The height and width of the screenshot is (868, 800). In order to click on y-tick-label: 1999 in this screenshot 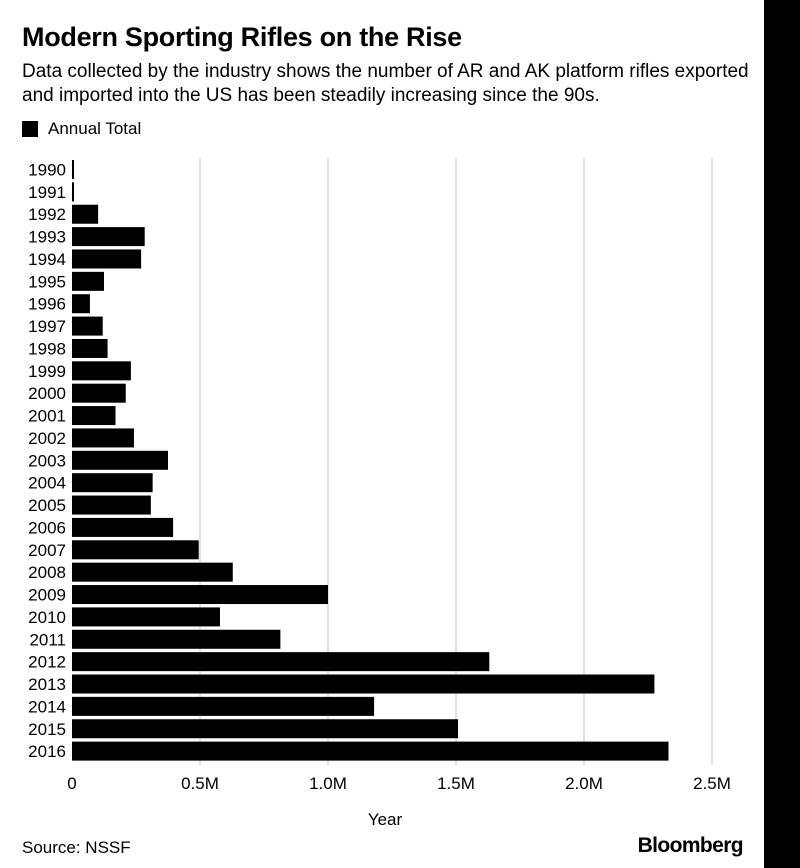, I will do `click(47, 371)`.